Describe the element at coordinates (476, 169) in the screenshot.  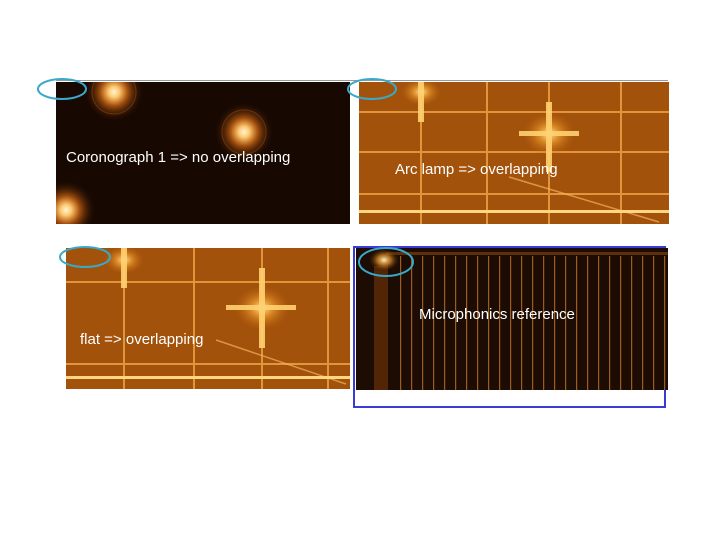
I see `arc-lamp-label: Arc lamp => overlapping` at that location.